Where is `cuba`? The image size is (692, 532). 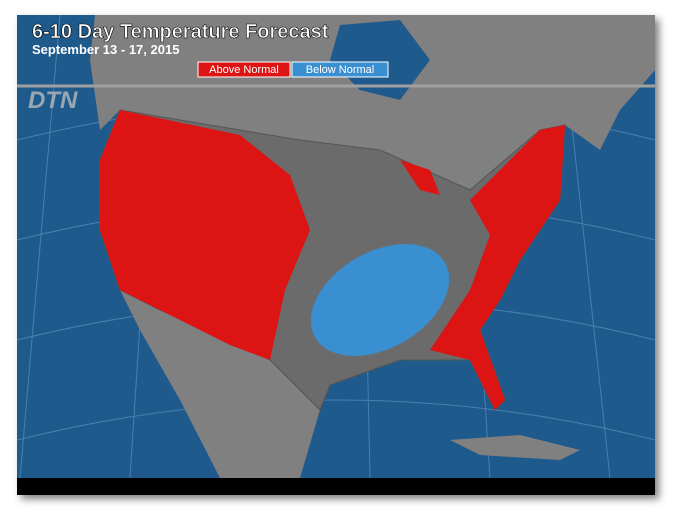 cuba is located at coordinates (515, 447).